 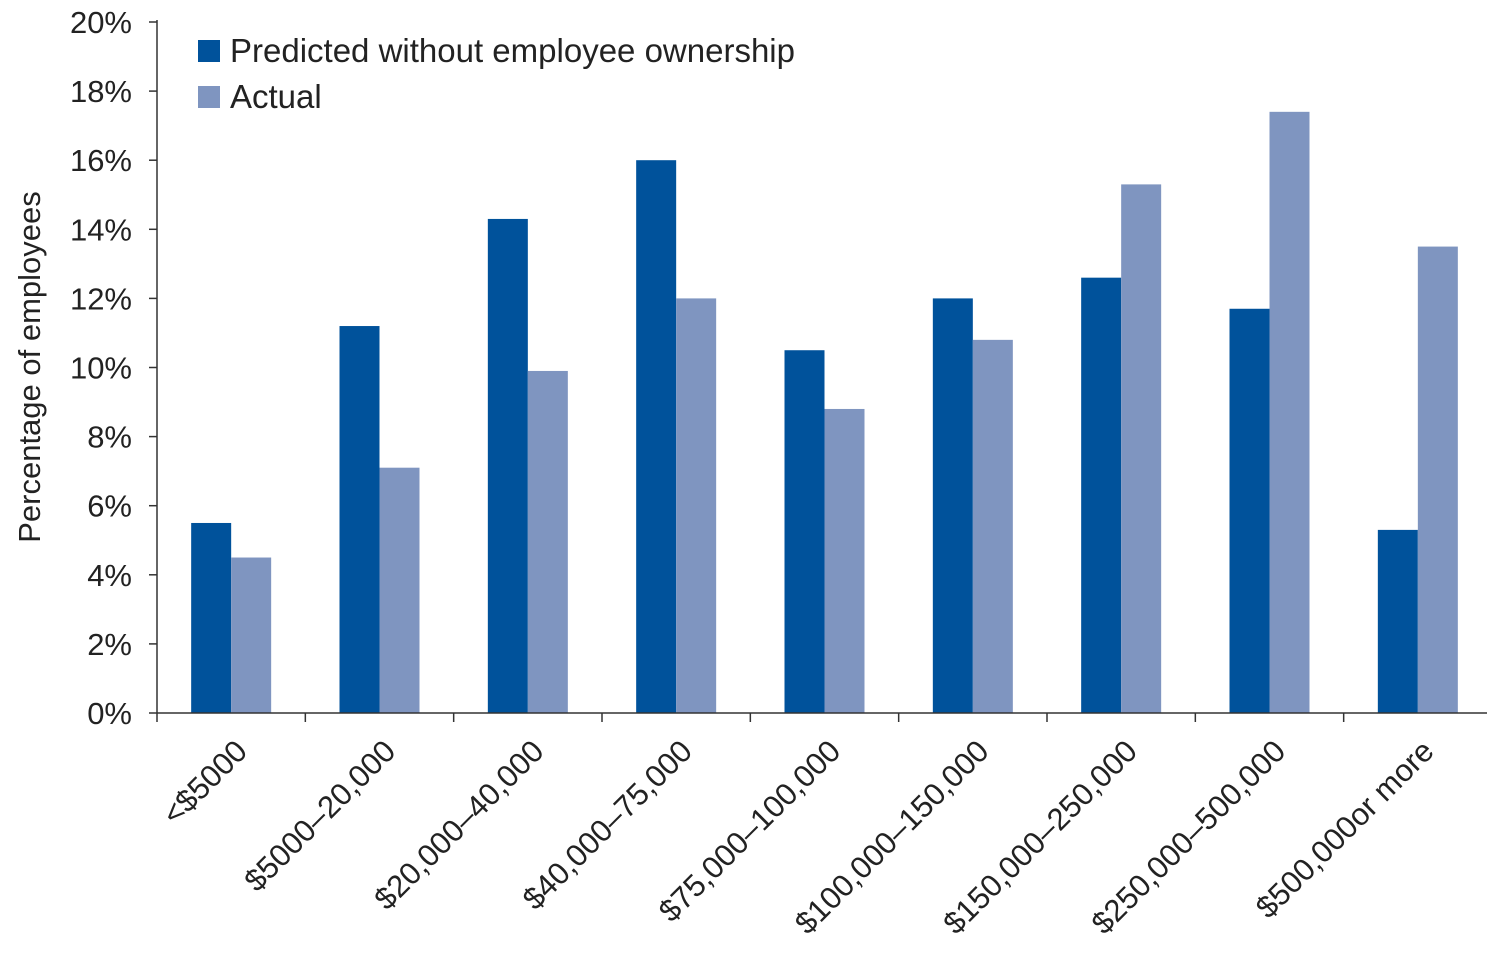 I want to click on y-tick-label: 18%, so click(x=101, y=91).